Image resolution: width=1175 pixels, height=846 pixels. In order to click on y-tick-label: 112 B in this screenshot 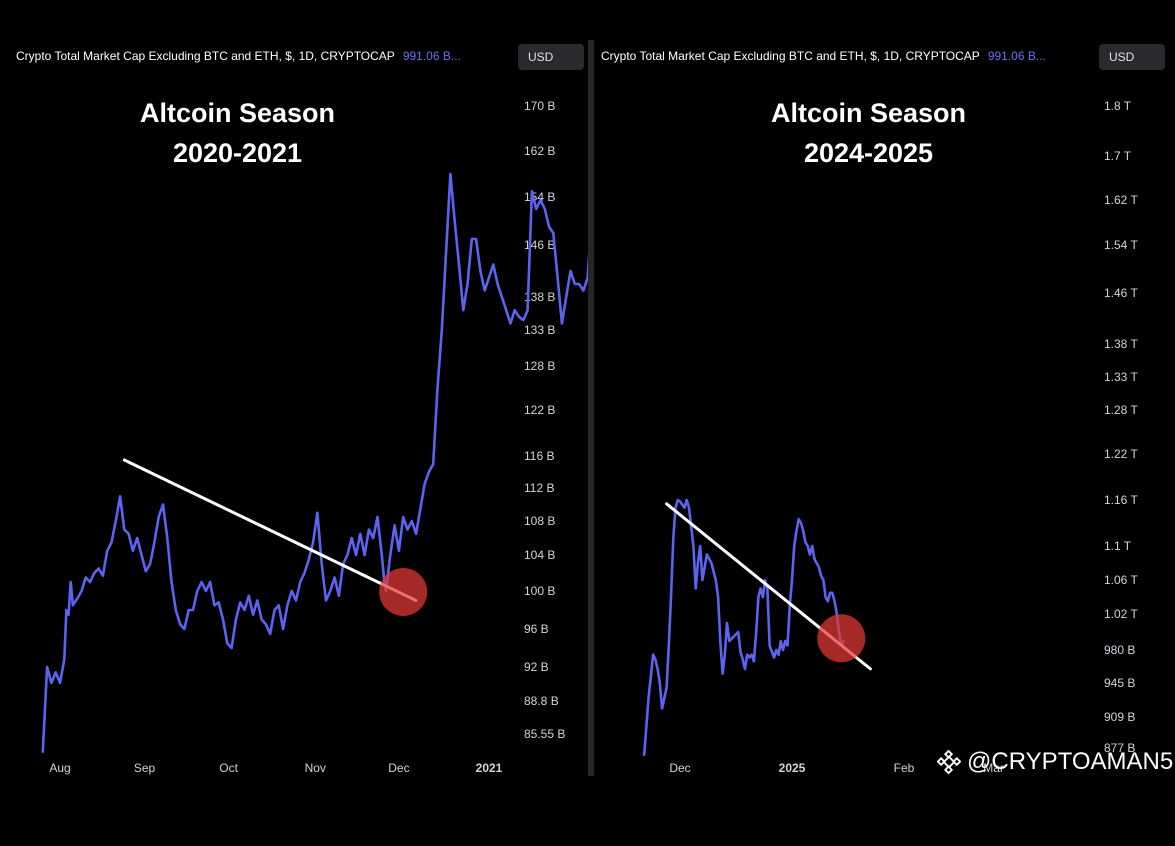, I will do `click(539, 488)`.